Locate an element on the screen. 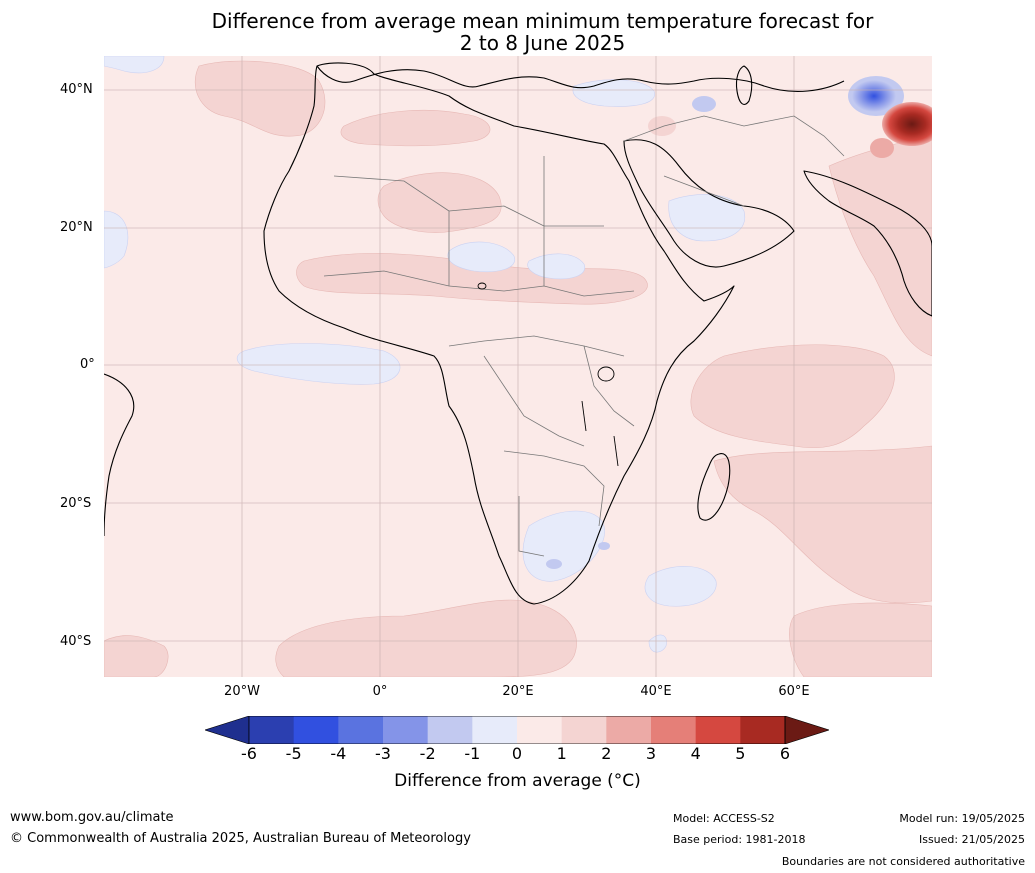 The width and height of the screenshot is (1035, 873). model-run-date: Model run: 19/05/2025 is located at coordinates (962, 818).